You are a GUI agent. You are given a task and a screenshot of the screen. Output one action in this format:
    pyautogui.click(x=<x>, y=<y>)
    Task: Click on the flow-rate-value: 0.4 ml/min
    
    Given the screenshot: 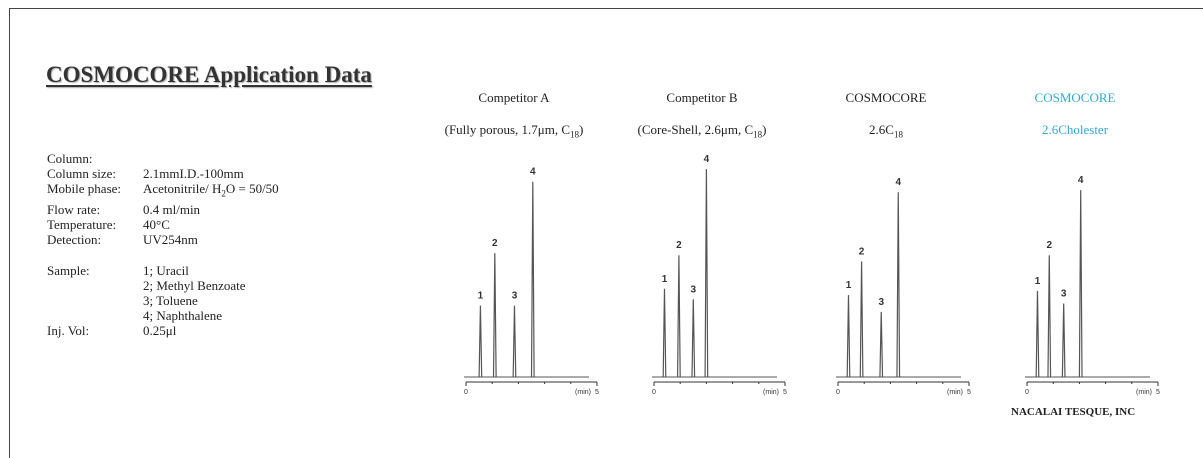 What is the action you would take?
    pyautogui.click(x=172, y=209)
    